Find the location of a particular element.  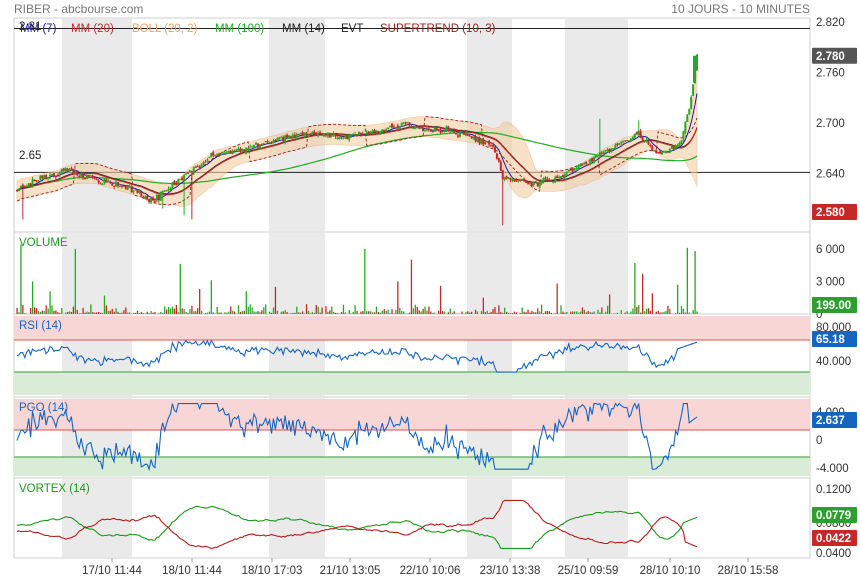

chart-title: RIBER - abcbourse.com is located at coordinates (78, 9).